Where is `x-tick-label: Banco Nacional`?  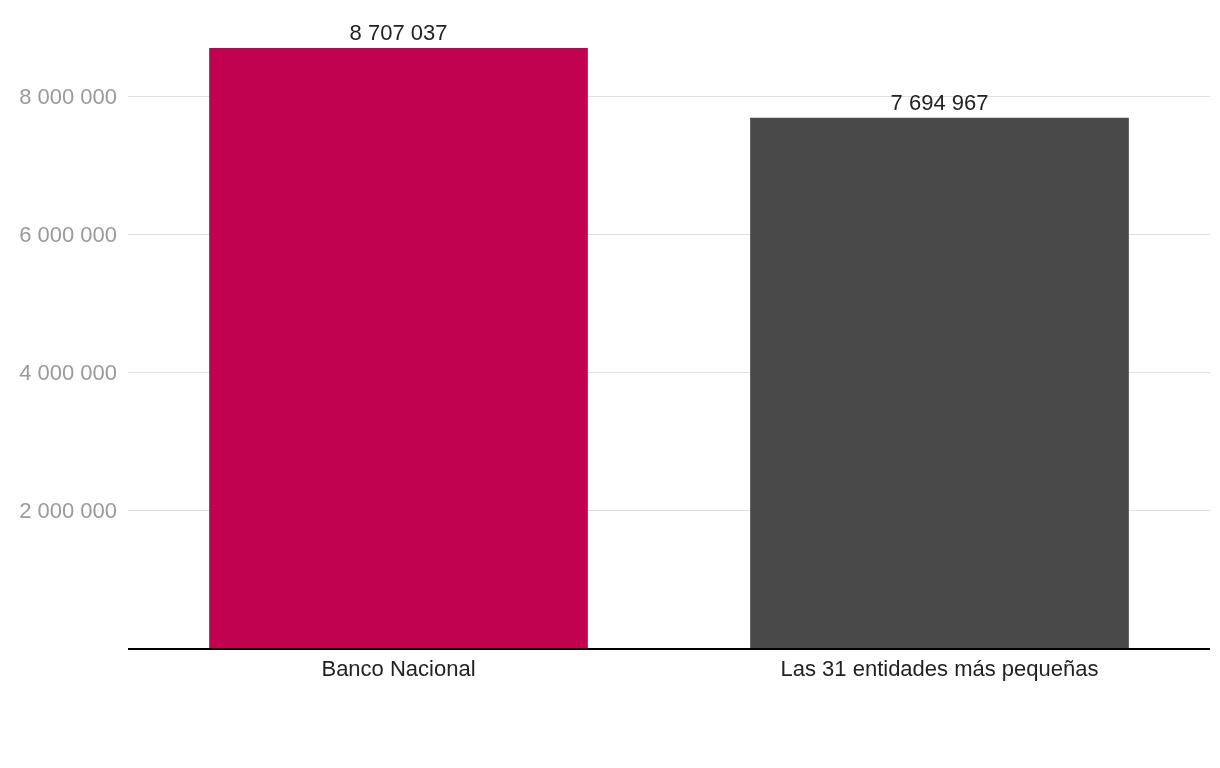 x-tick-label: Banco Nacional is located at coordinates (398, 669).